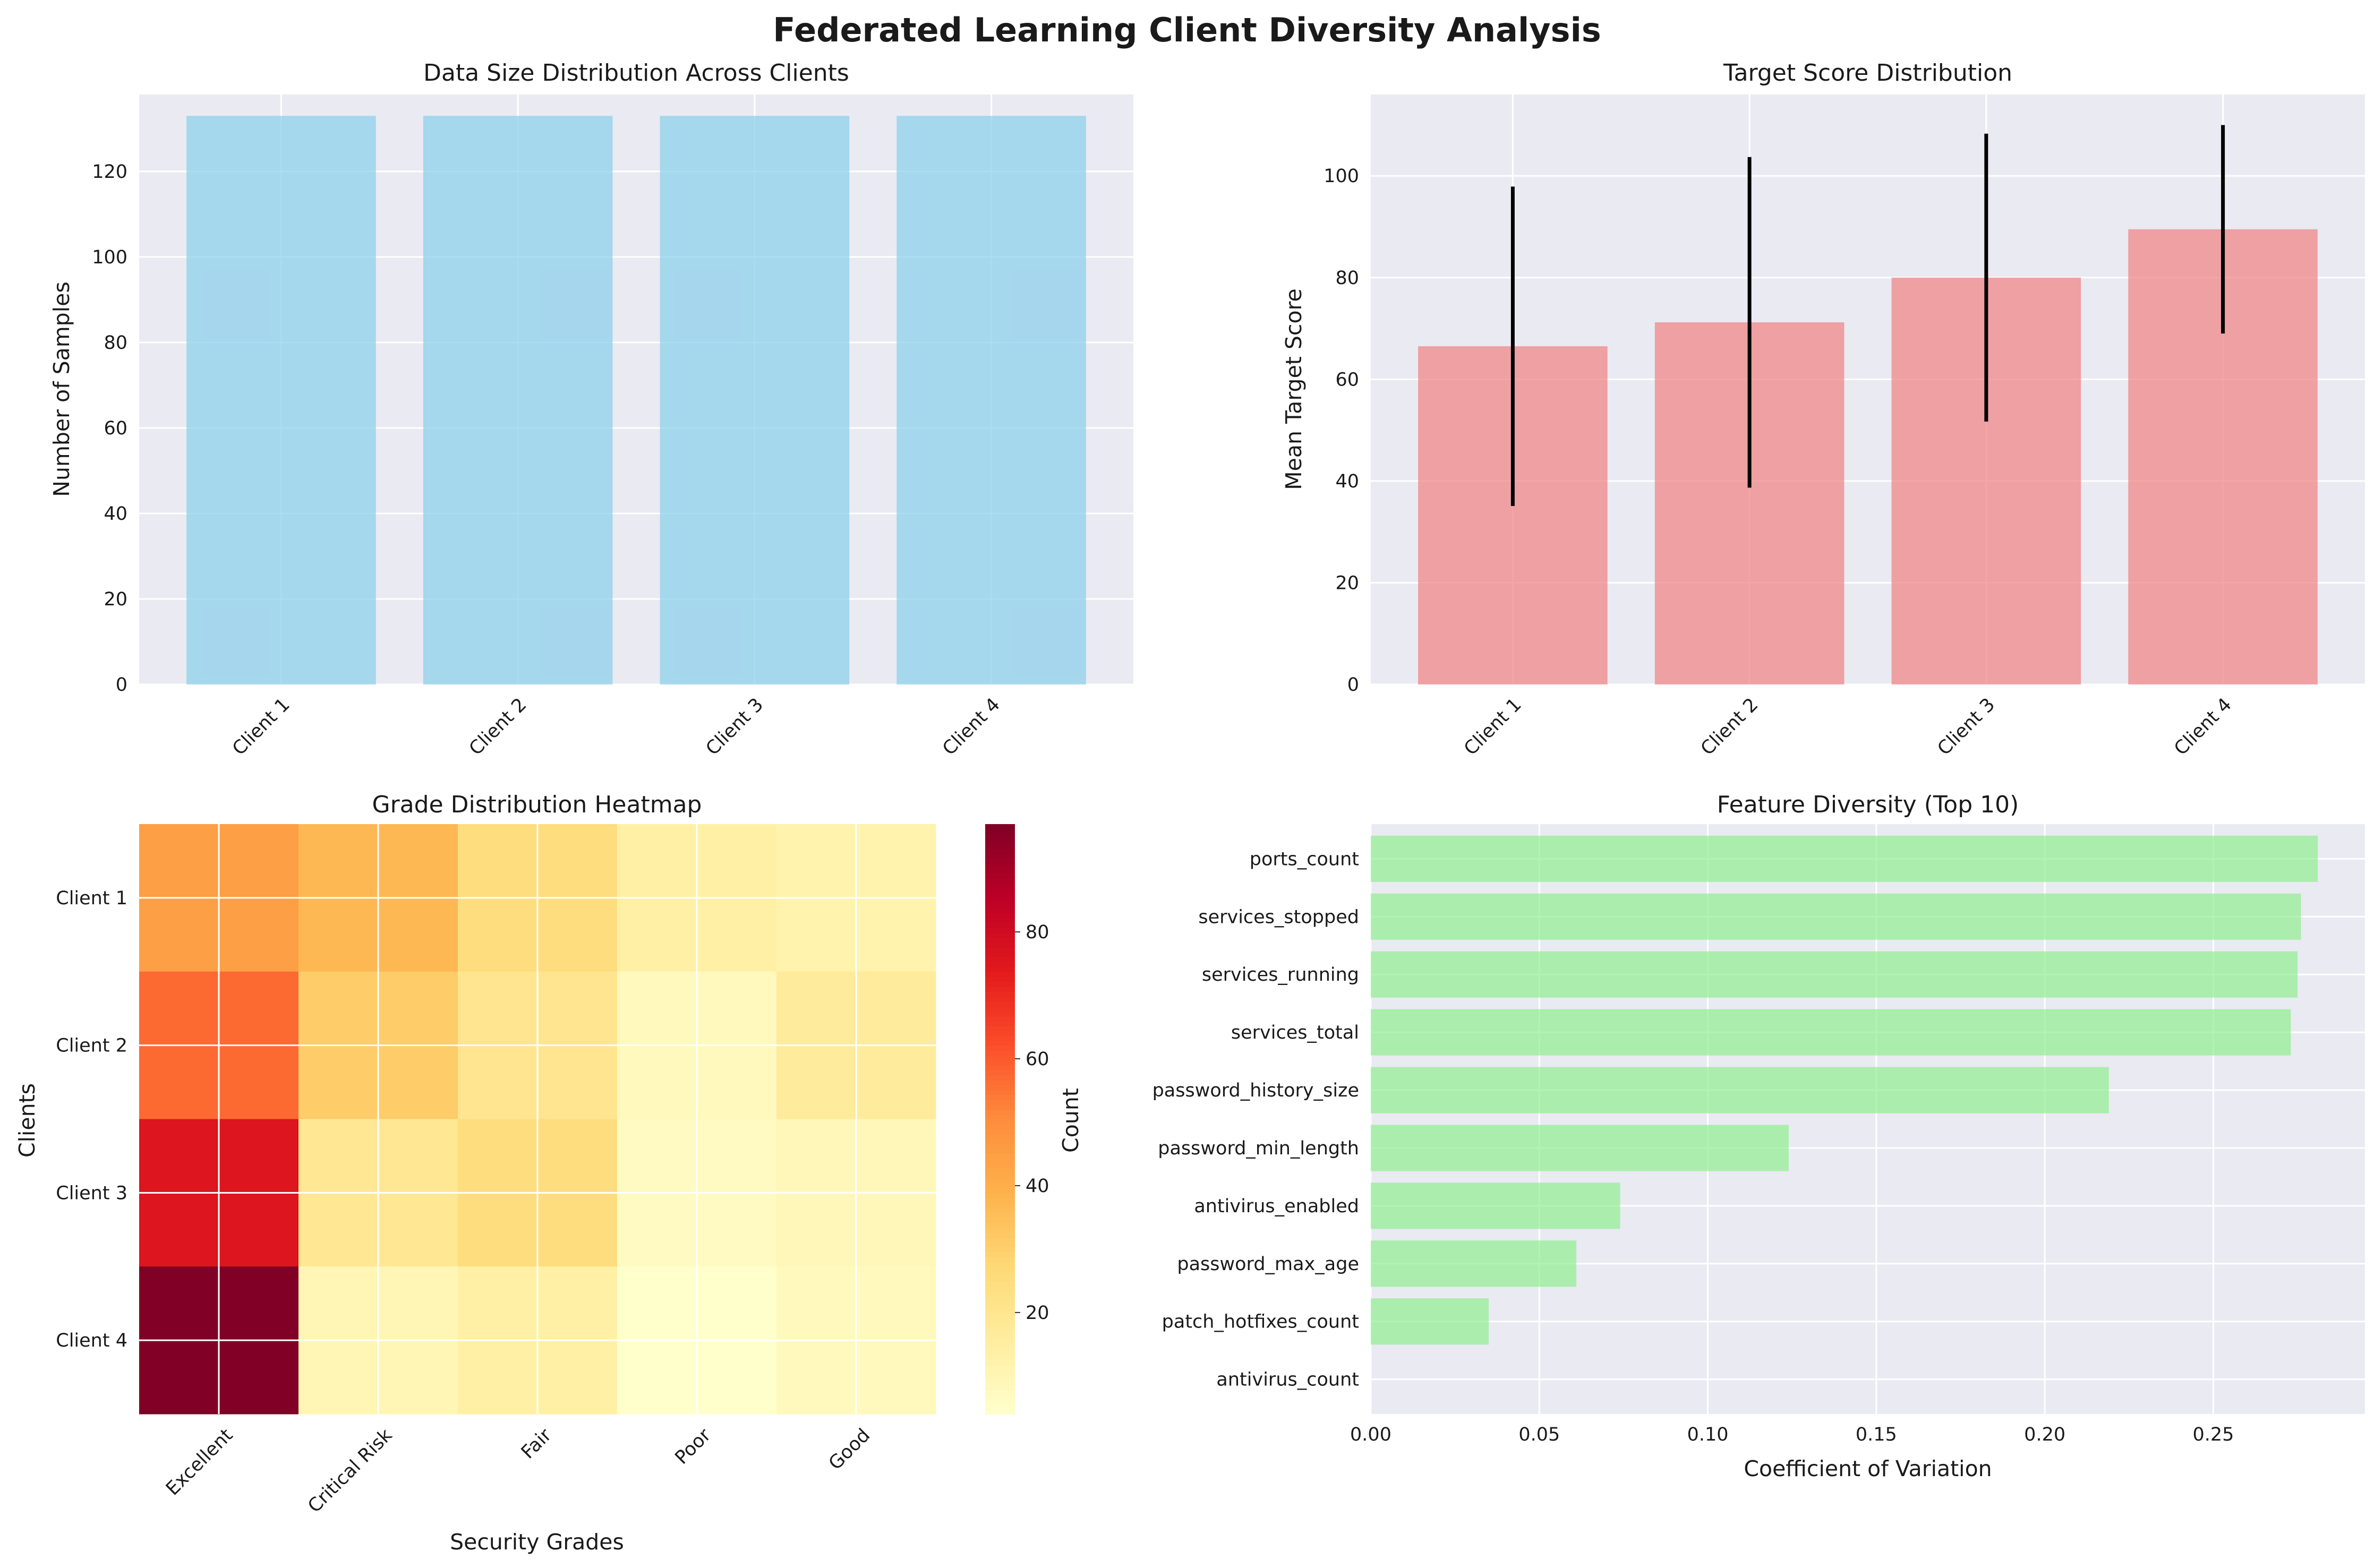  I want to click on grade-heatmap-x-axis-label: Security Grades, so click(537, 1542).